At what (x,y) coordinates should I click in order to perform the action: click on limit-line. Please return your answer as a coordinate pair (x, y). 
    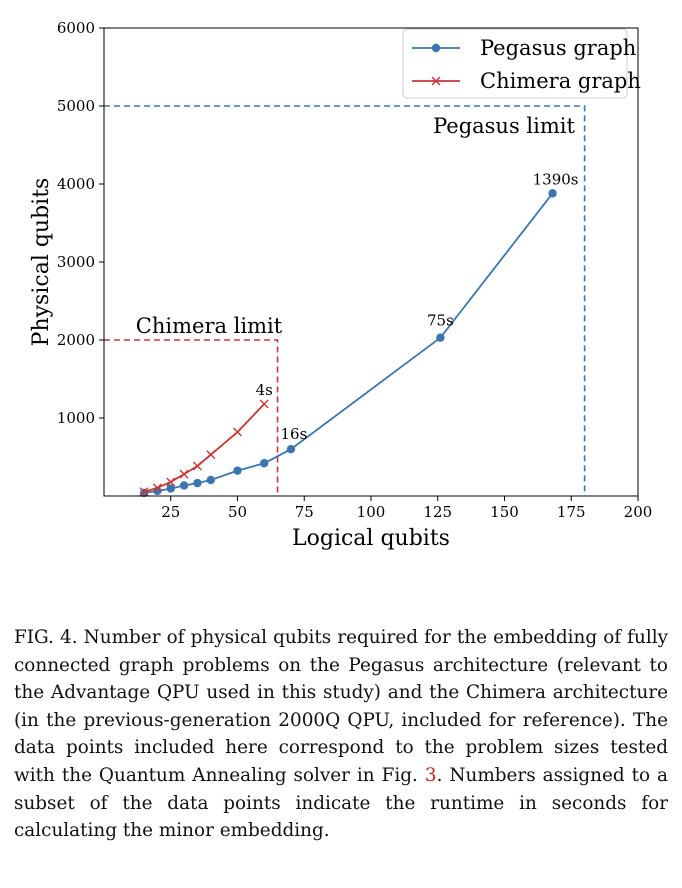
    Looking at the image, I should click on (191, 417).